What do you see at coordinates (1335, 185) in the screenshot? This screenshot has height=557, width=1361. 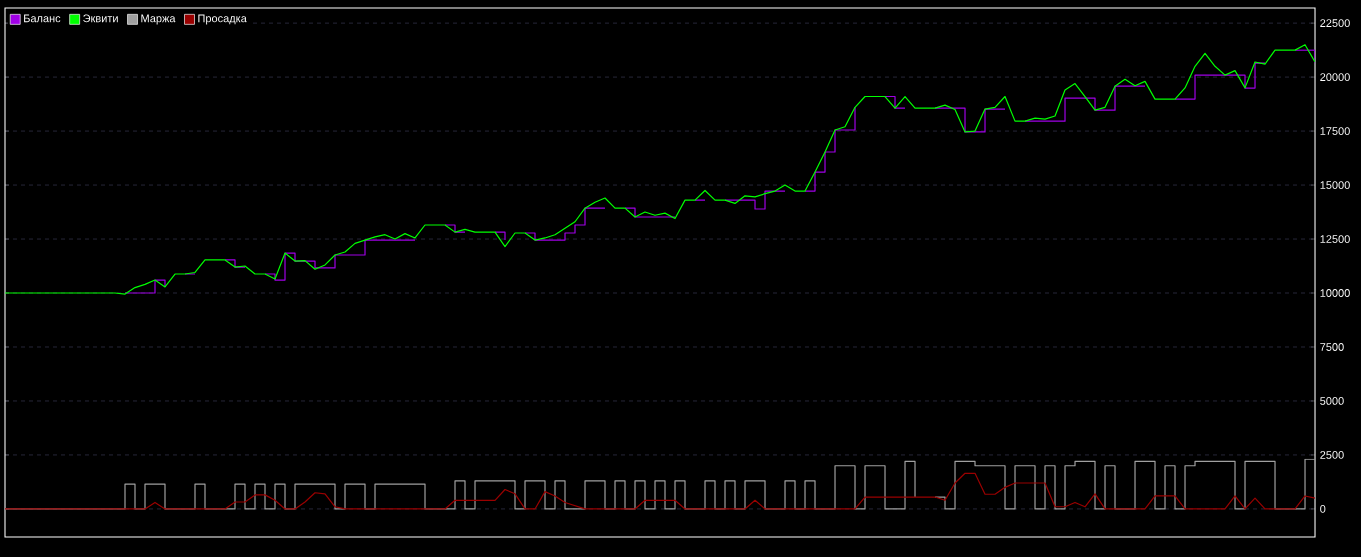 I see `y-tick-label: 15000` at bounding box center [1335, 185].